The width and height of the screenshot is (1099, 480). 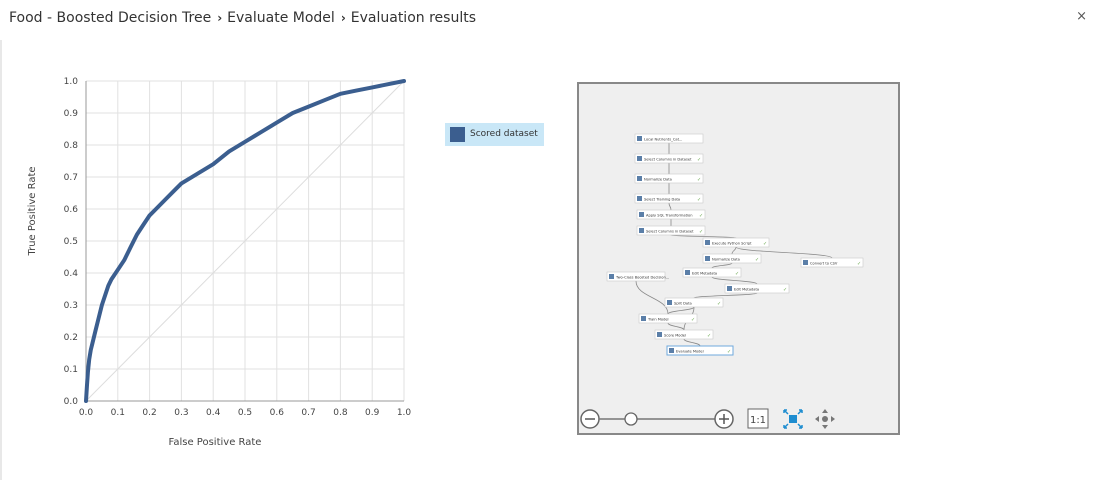 What do you see at coordinates (281, 18) in the screenshot?
I see `breadcrumb-item-module: Evaluate Model` at bounding box center [281, 18].